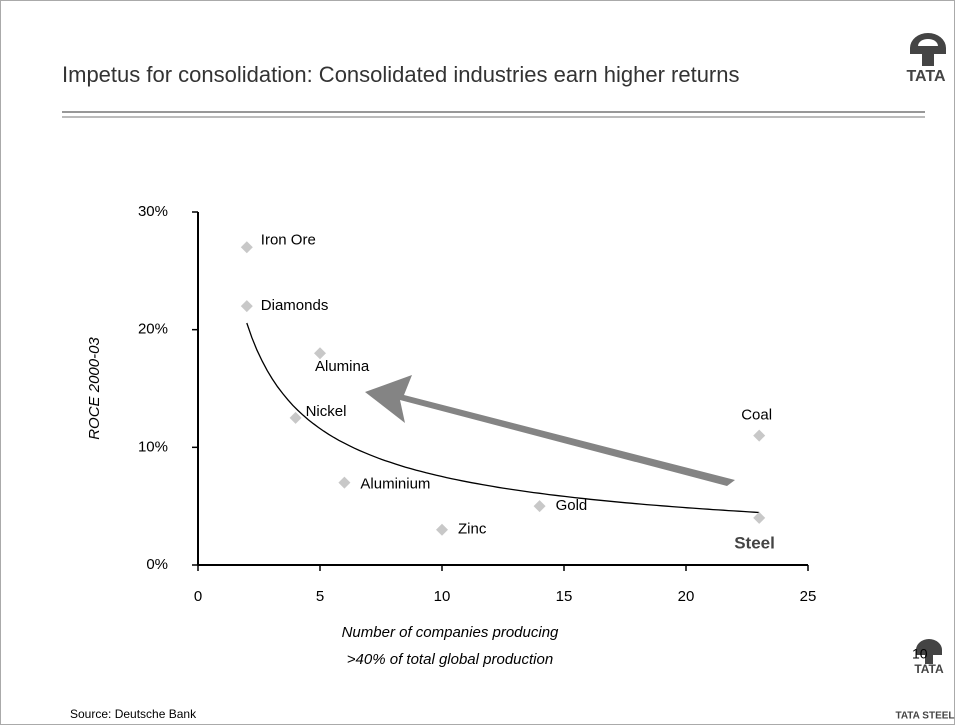  What do you see at coordinates (450, 632) in the screenshot?
I see `x-axis-label: Number of companies producing` at bounding box center [450, 632].